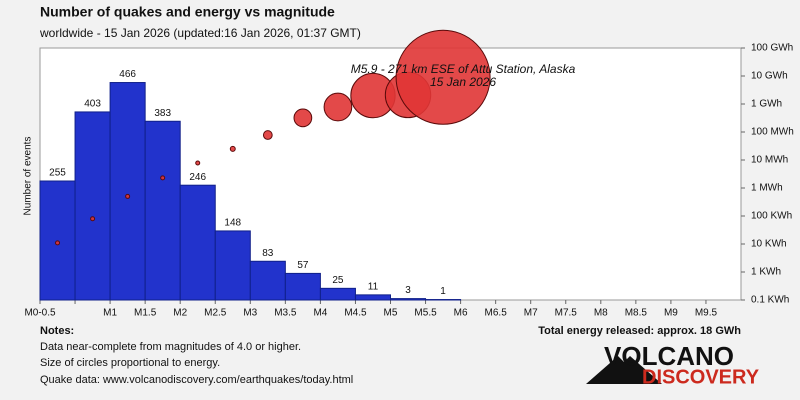 Image resolution: width=800 pixels, height=400 pixels. Describe the element at coordinates (624, 370) in the screenshot. I see `logo-mountain` at that location.